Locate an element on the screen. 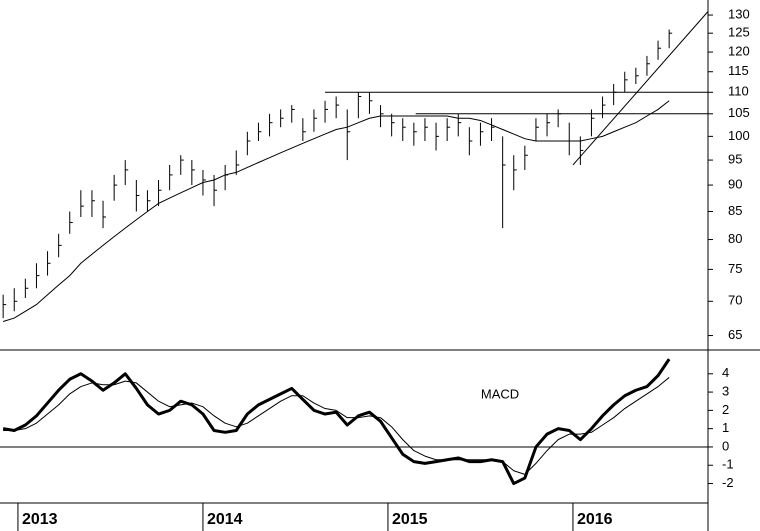  x-tick-label: 2015 is located at coordinates (410, 519).